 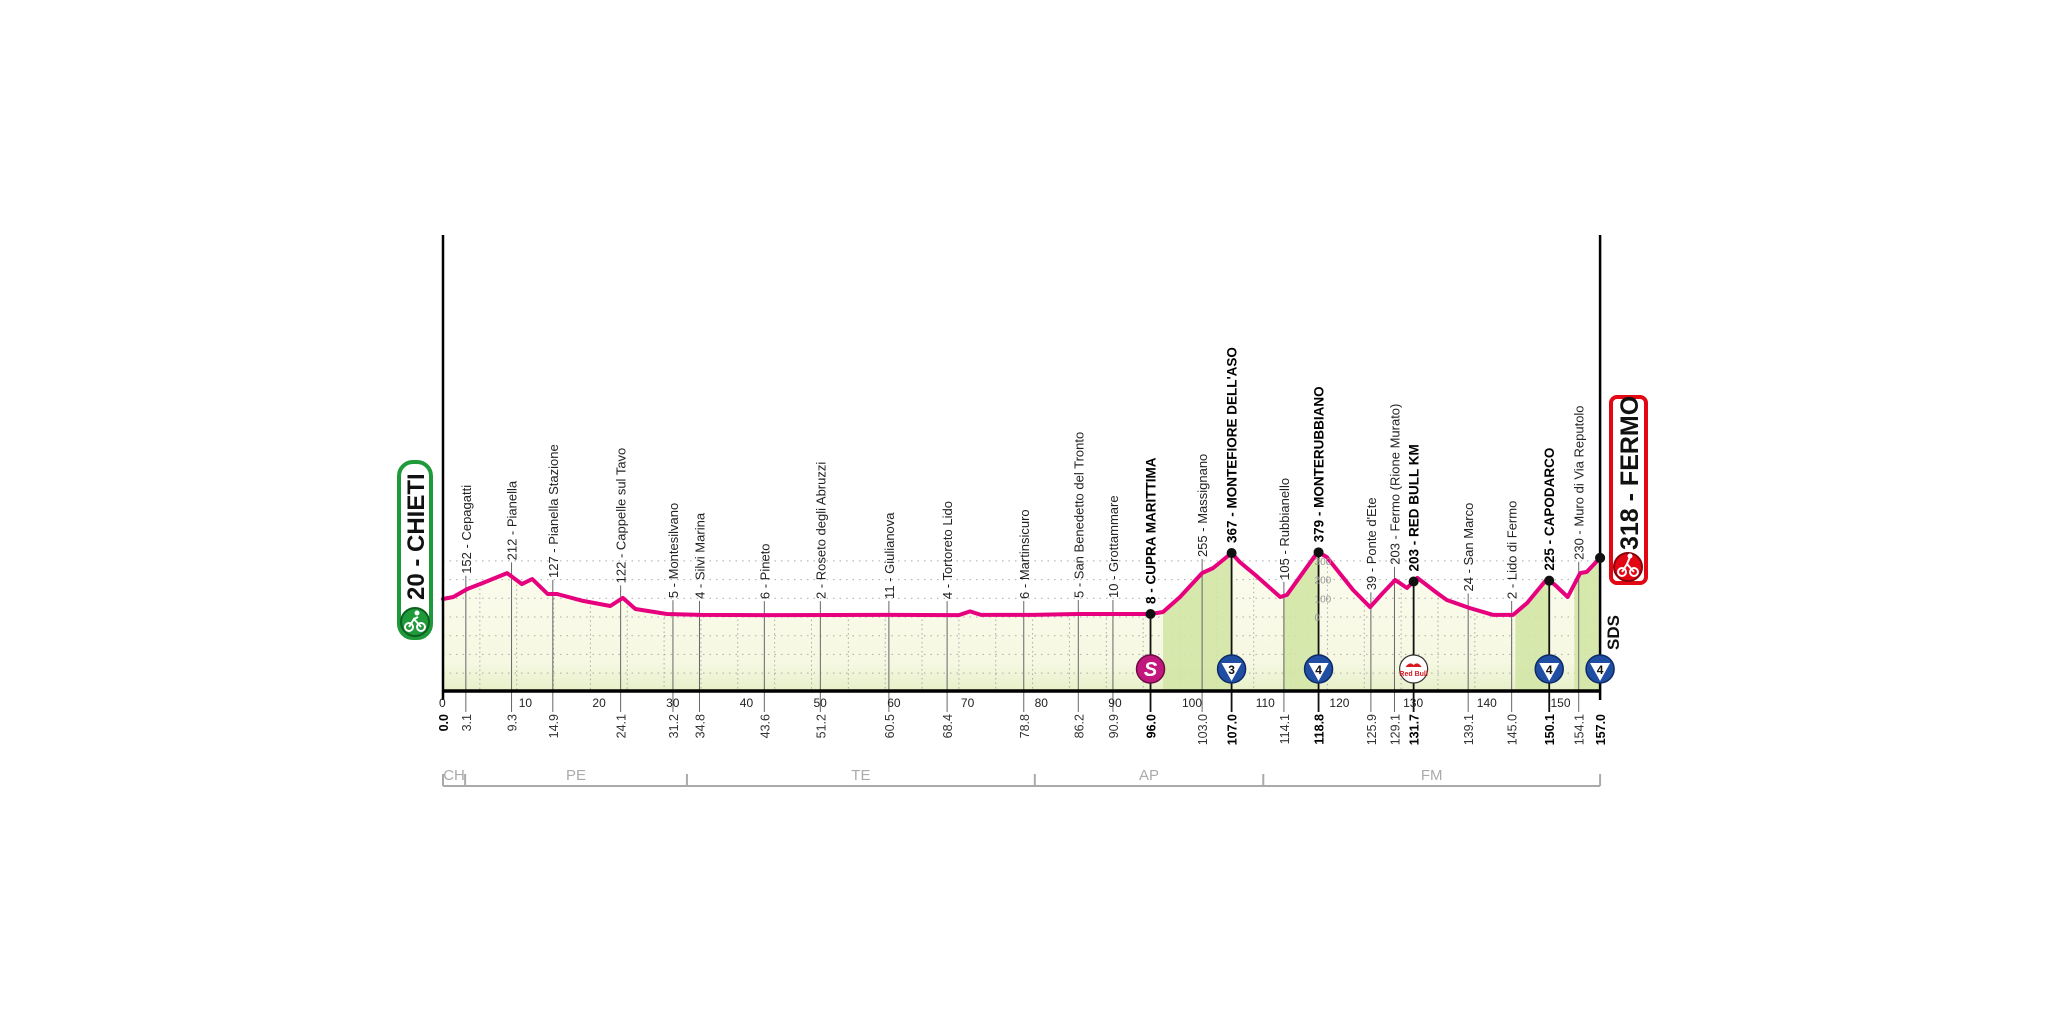 What do you see at coordinates (1513, 729) in the screenshot?
I see `waypoint-km-label: 145.0` at bounding box center [1513, 729].